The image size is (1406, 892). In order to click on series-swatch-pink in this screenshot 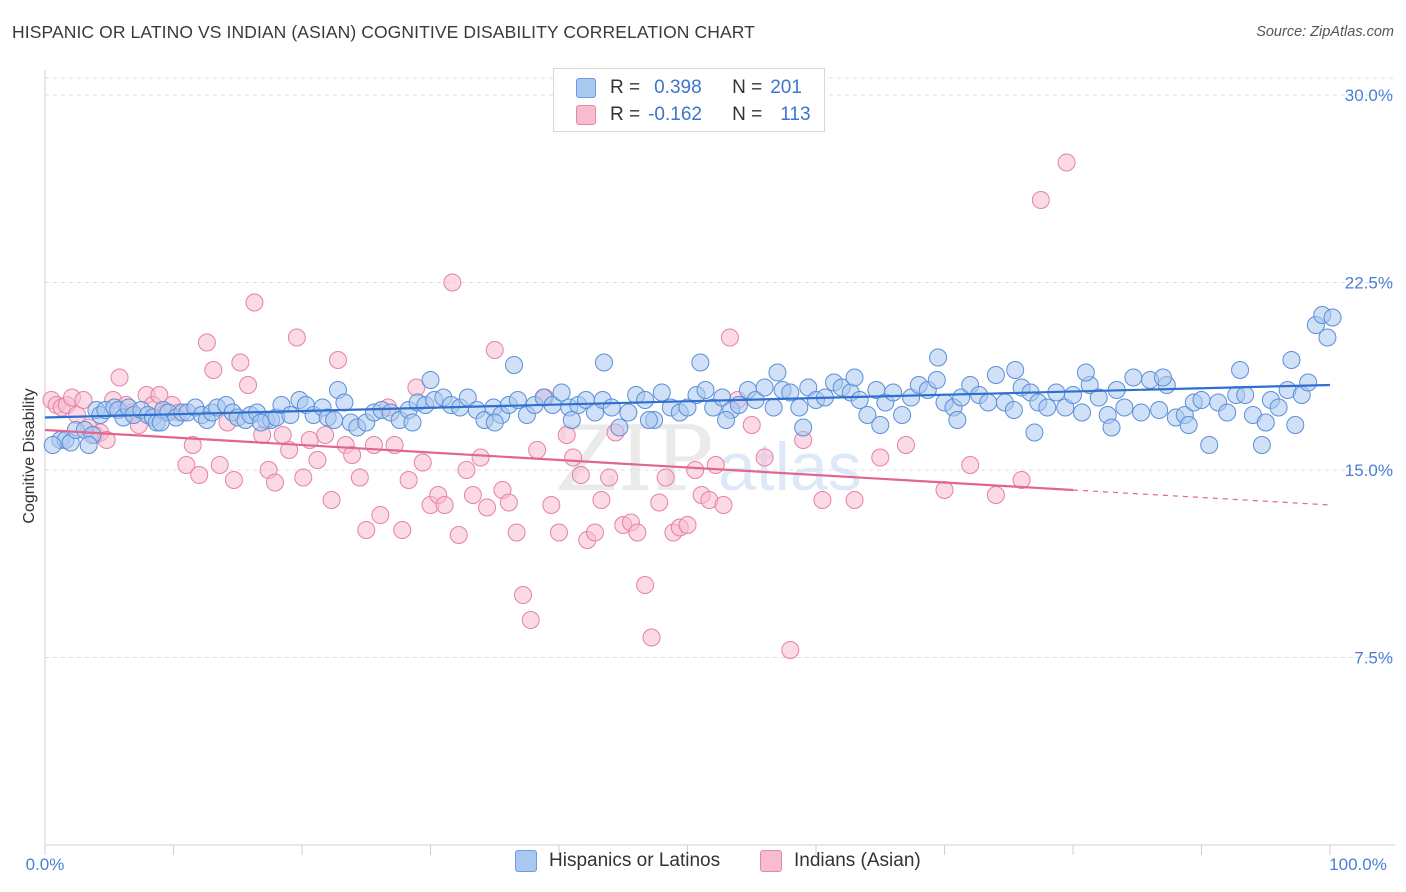, I will do `click(771, 861)`.